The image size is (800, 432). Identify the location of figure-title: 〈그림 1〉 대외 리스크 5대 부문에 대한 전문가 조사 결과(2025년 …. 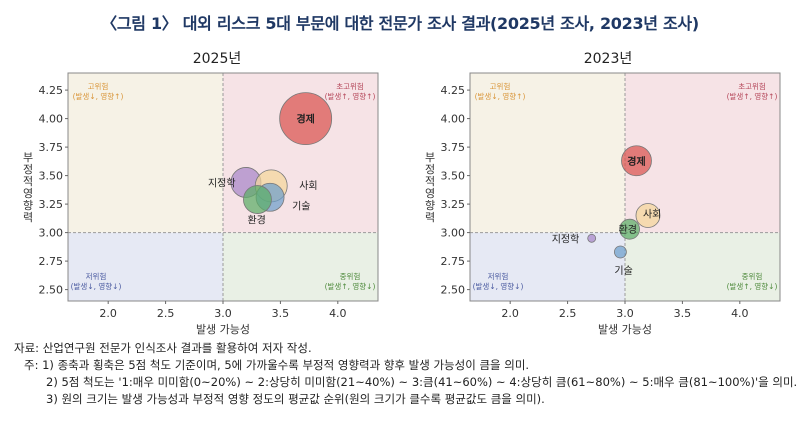
(400, 23).